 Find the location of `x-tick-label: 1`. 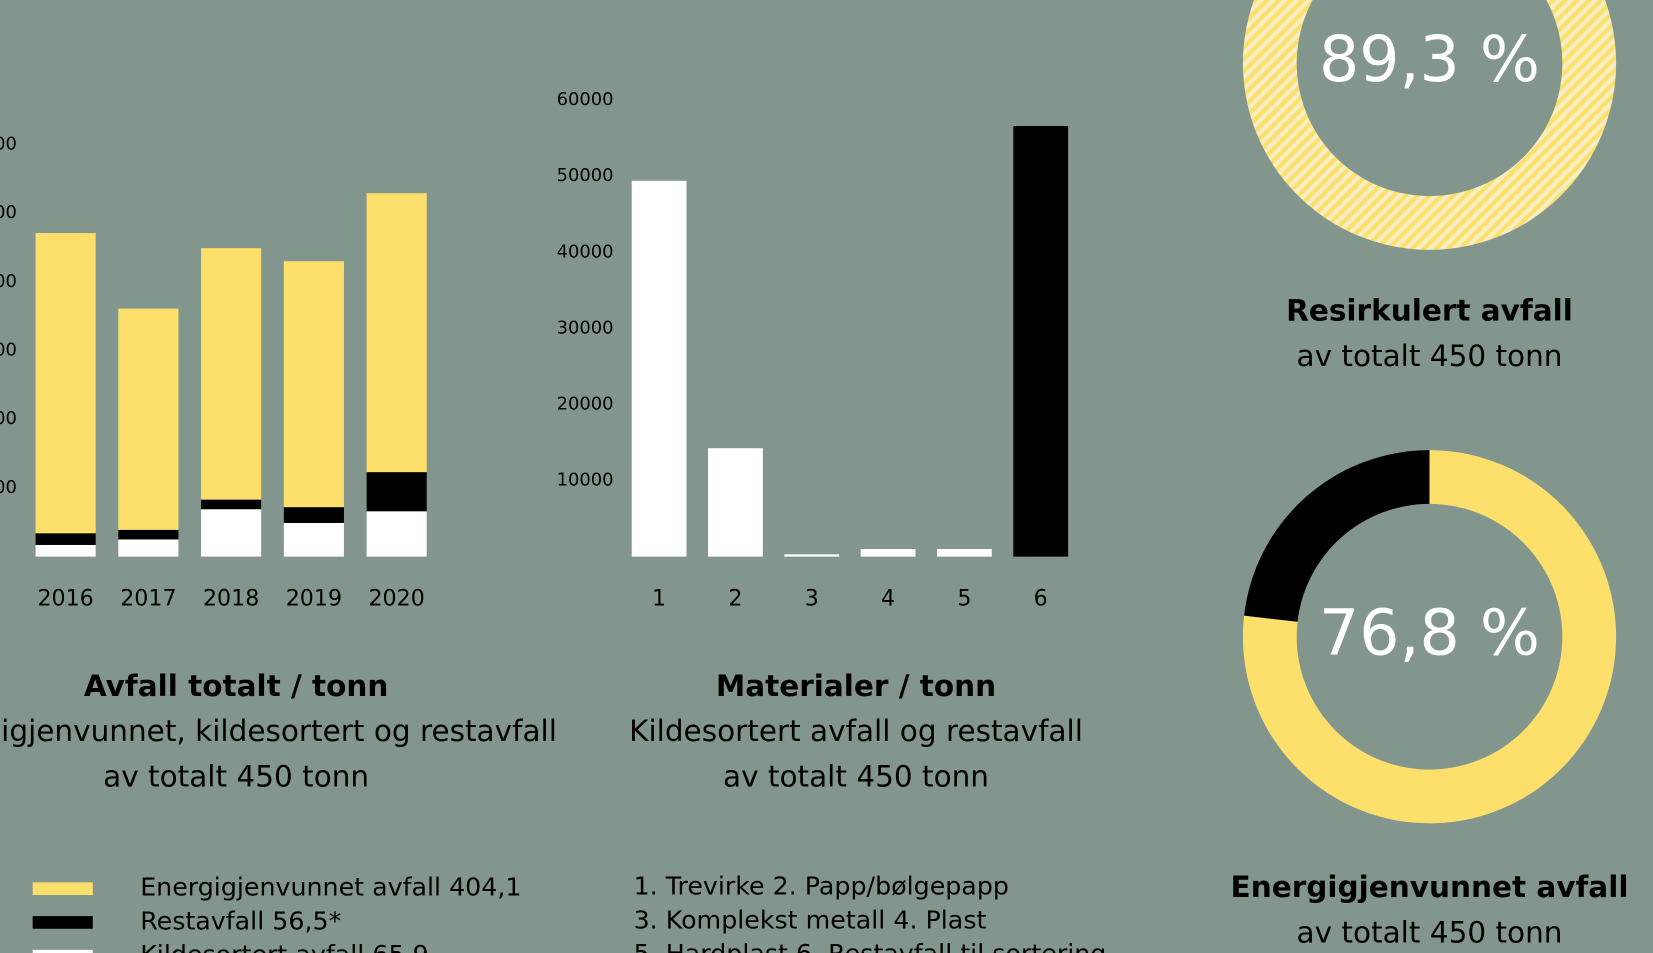

x-tick-label: 1 is located at coordinates (659, 598).